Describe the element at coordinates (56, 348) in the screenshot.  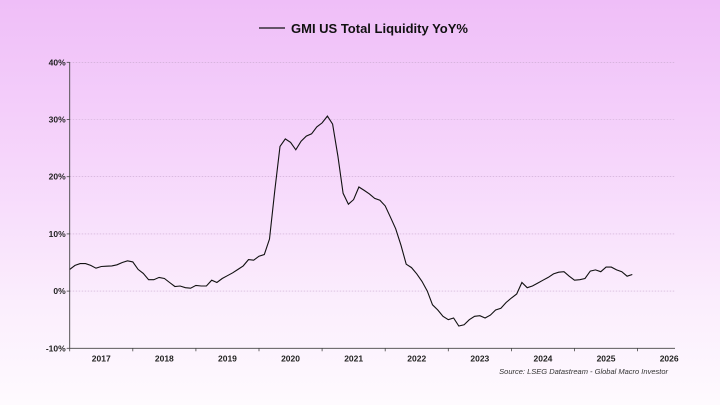
I see `y-tick-label: -10%` at that location.